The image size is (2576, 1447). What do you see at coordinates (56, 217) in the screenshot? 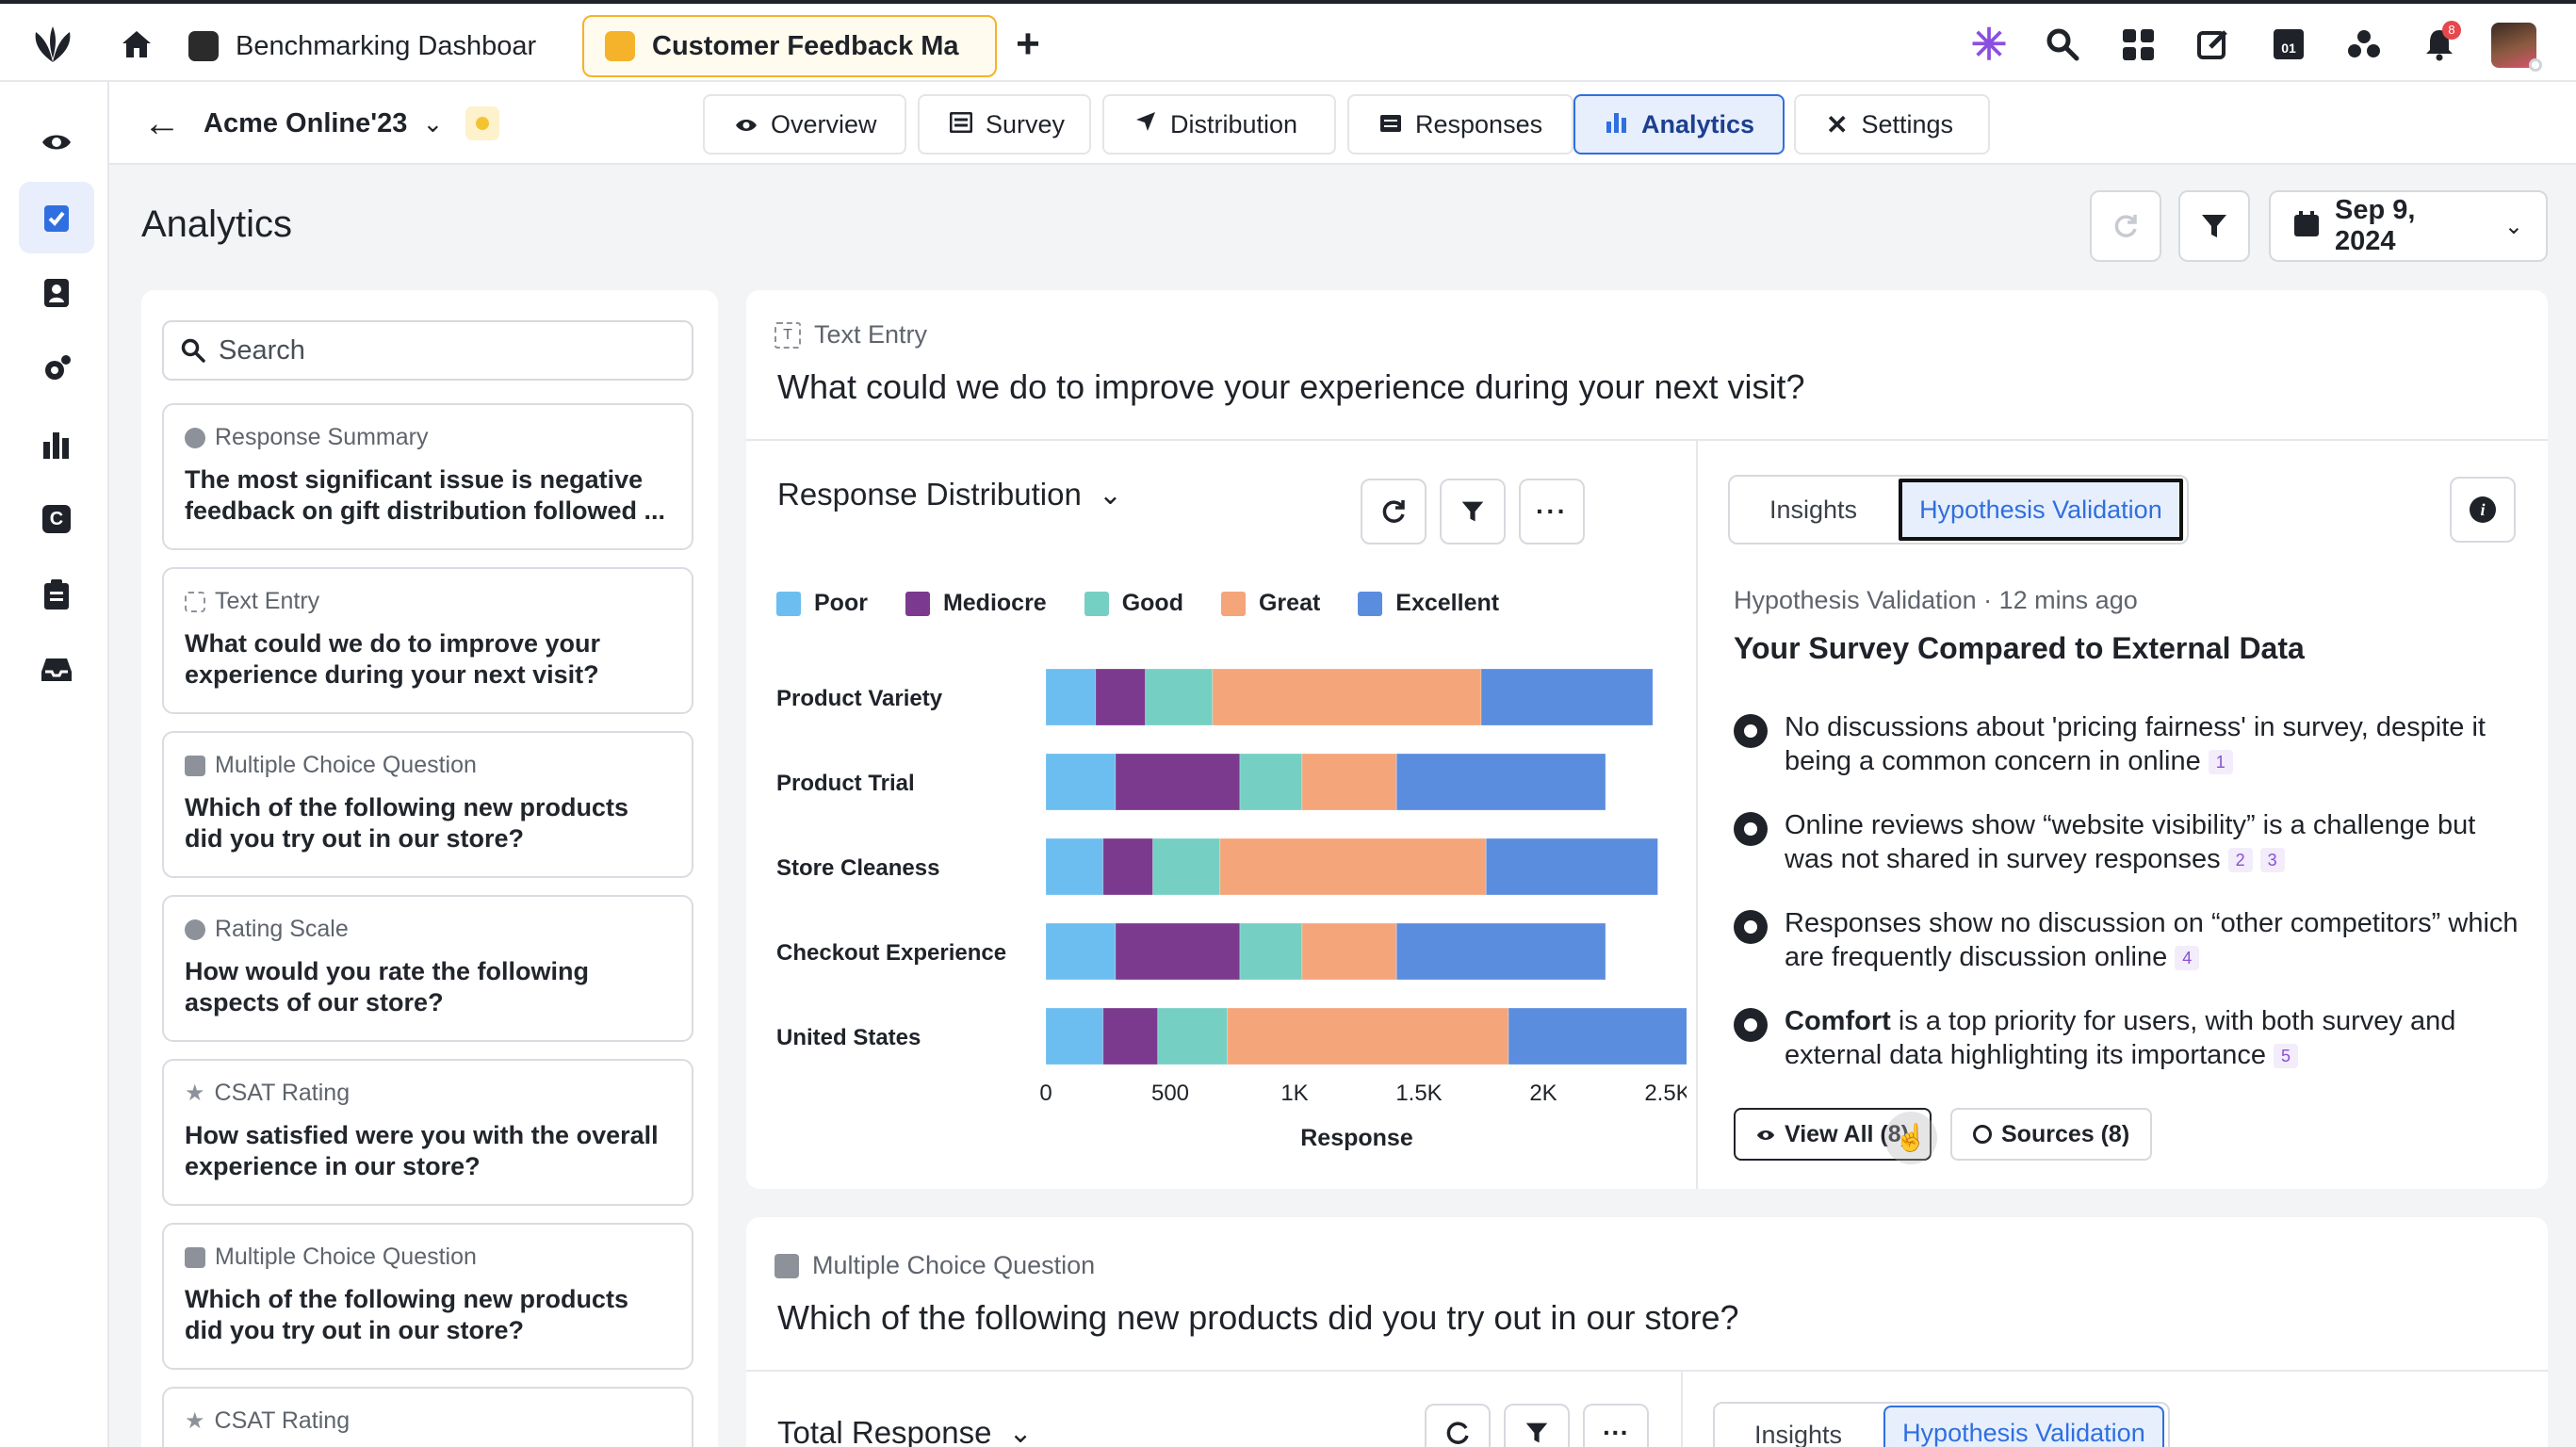
I see `survey-icon` at bounding box center [56, 217].